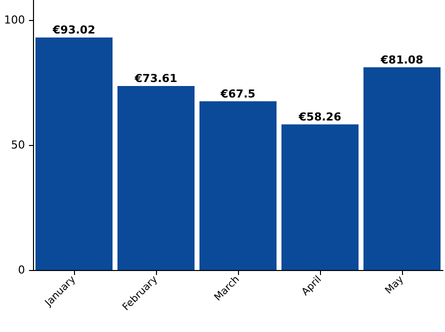 This screenshot has width=445, height=332. Describe the element at coordinates (320, 117) in the screenshot. I see `data-label: €58.26` at that location.